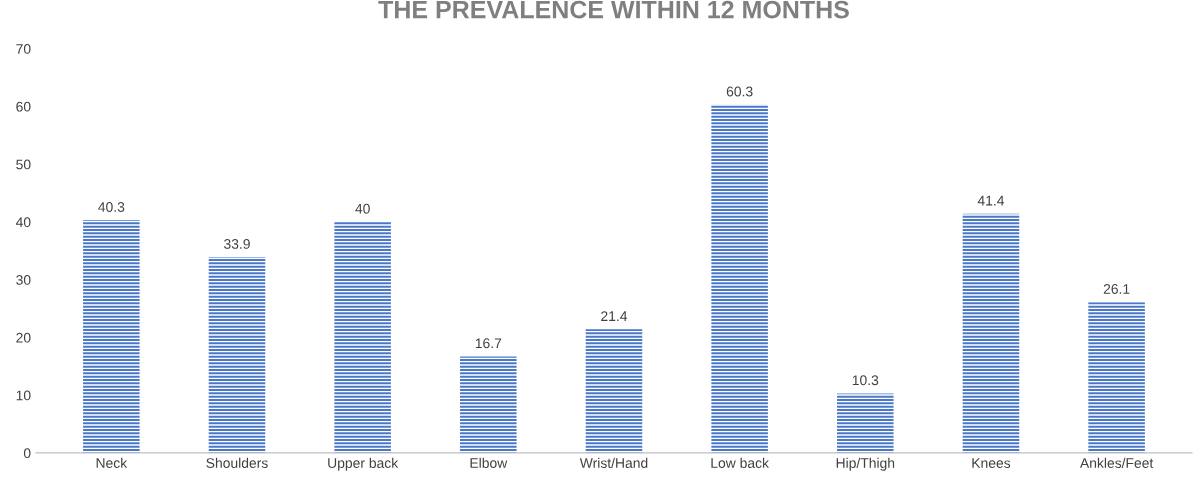 The height and width of the screenshot is (487, 1198). What do you see at coordinates (23, 164) in the screenshot?
I see `y-tick-label: 50` at bounding box center [23, 164].